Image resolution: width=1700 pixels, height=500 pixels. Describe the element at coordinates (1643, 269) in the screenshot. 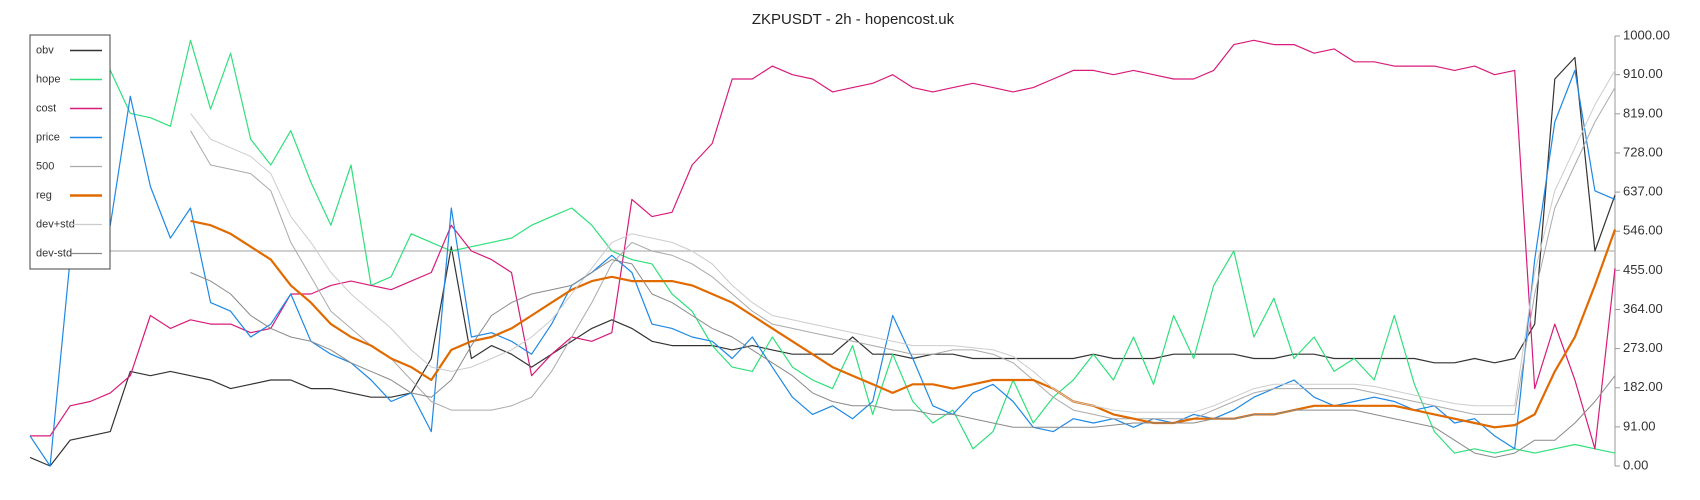

I see `y-tick-label: 455.00` at that location.